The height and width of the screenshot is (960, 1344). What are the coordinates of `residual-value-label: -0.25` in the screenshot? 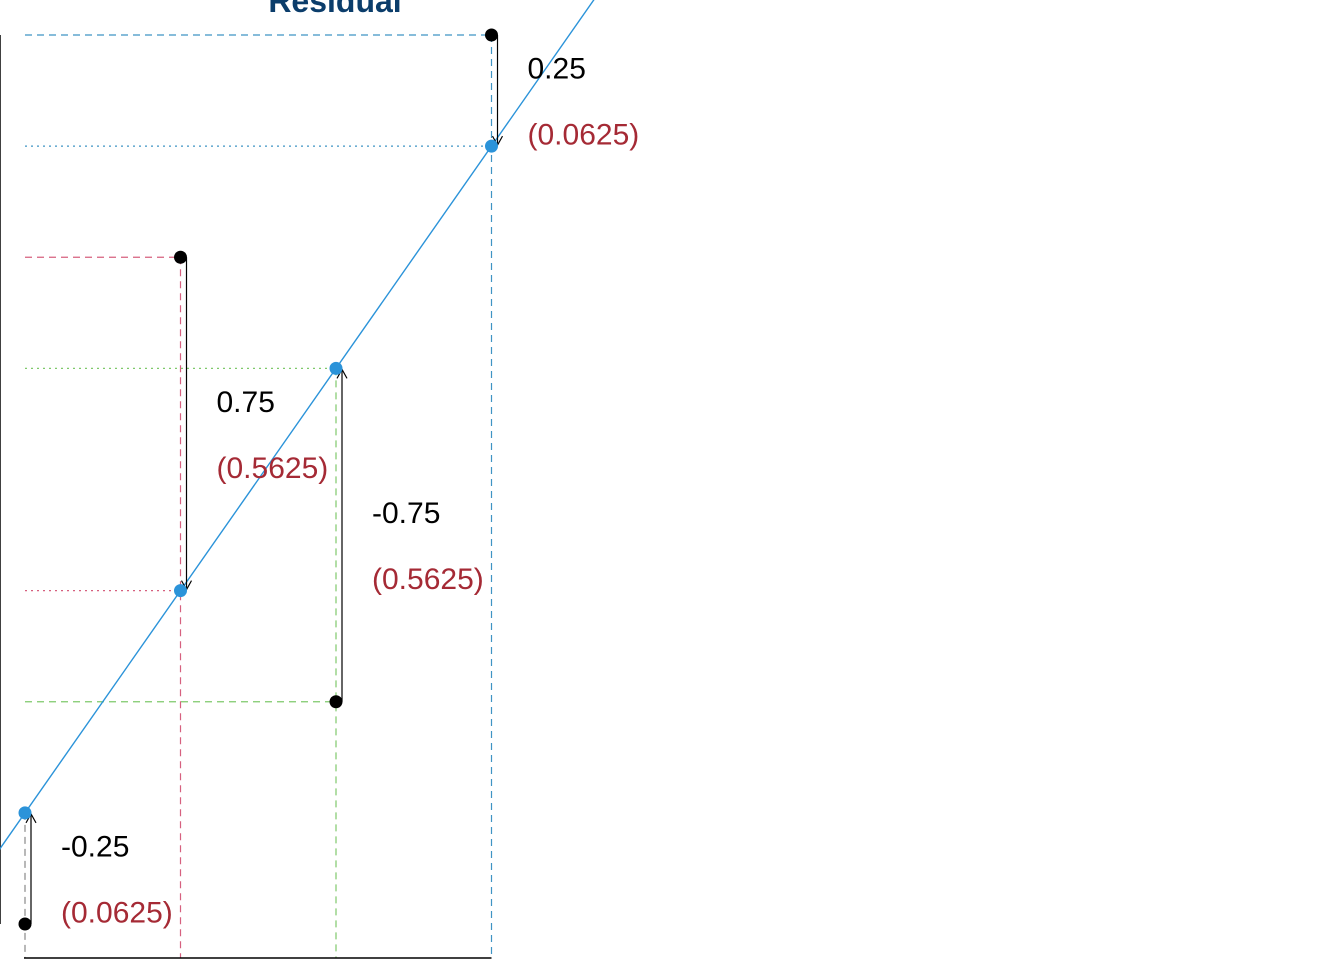 It's located at (95, 846).